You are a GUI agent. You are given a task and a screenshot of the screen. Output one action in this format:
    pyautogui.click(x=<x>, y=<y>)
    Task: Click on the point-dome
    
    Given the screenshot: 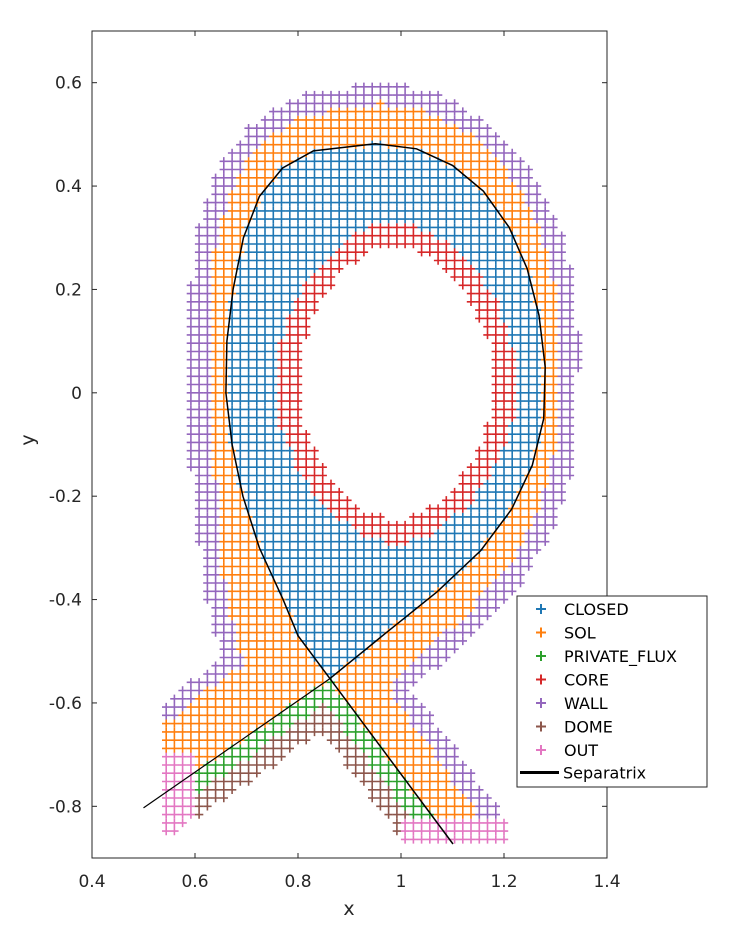 What is the action you would take?
    pyautogui.click(x=298, y=740)
    